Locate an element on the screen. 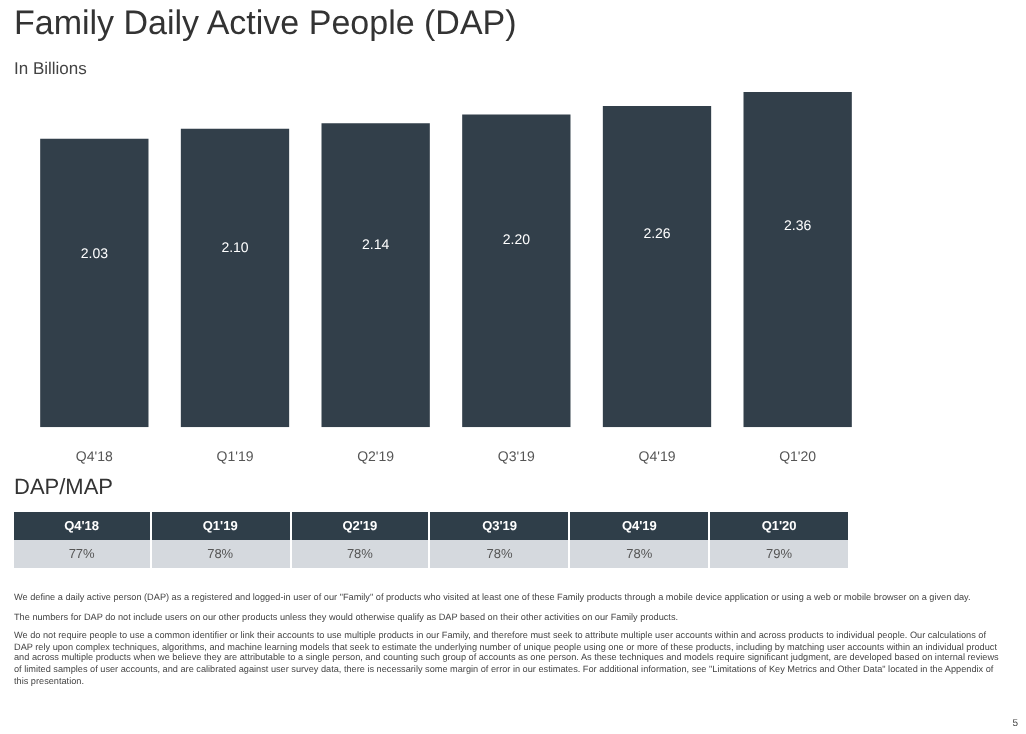 Image resolution: width=1026 pixels, height=734 pixels. chart-title: Family Daily Active People (DAP) is located at coordinates (265, 24).